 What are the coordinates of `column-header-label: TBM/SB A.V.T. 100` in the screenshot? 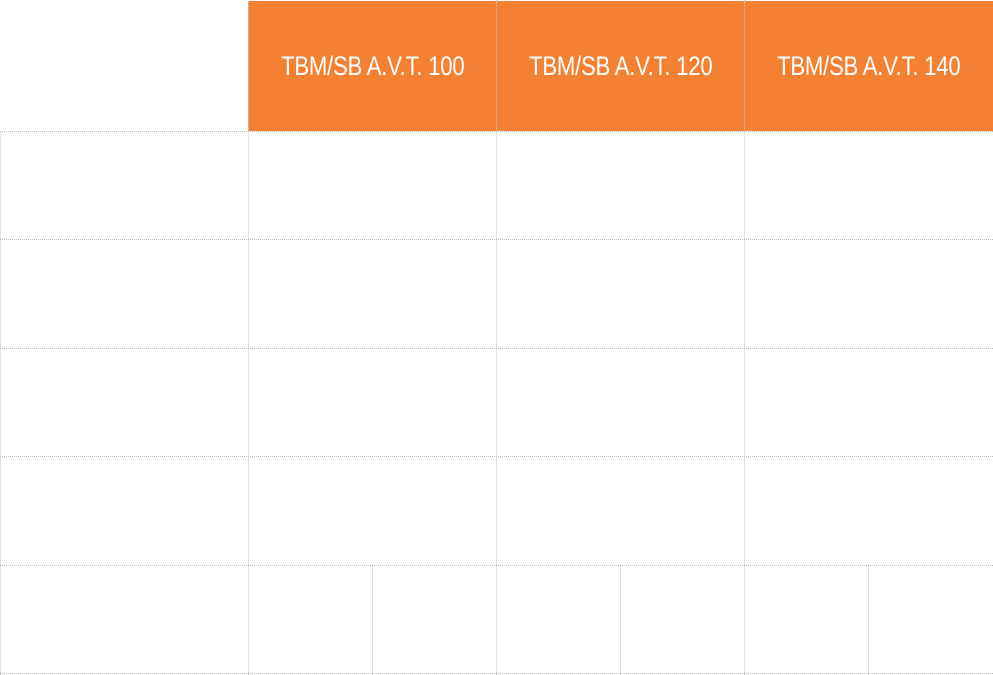 It's located at (372, 65).